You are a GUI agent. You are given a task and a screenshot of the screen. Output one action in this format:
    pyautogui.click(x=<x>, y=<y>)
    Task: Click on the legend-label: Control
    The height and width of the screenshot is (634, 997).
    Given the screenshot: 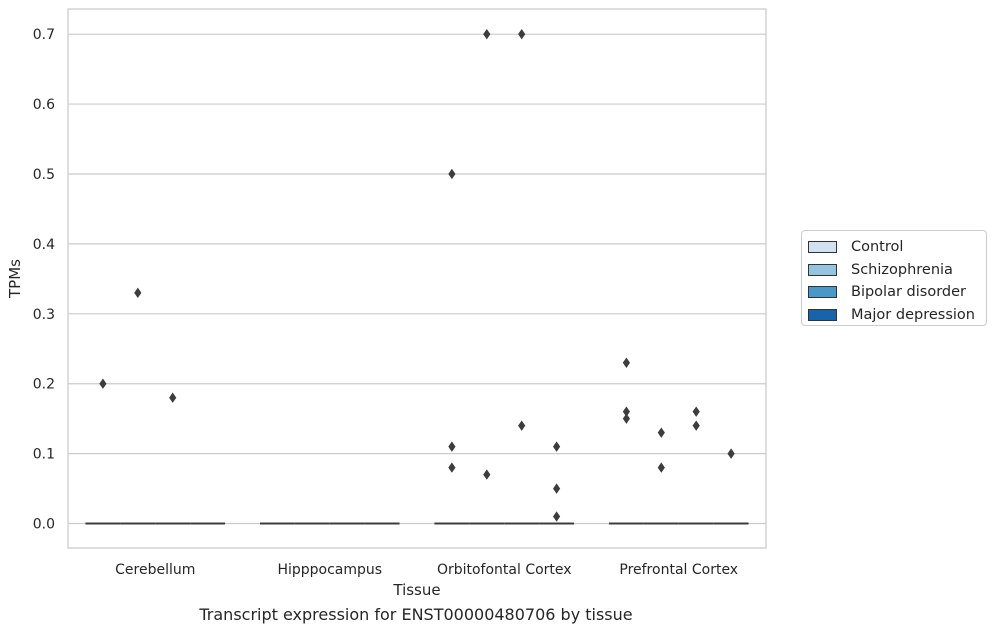 What is the action you would take?
    pyautogui.click(x=877, y=247)
    